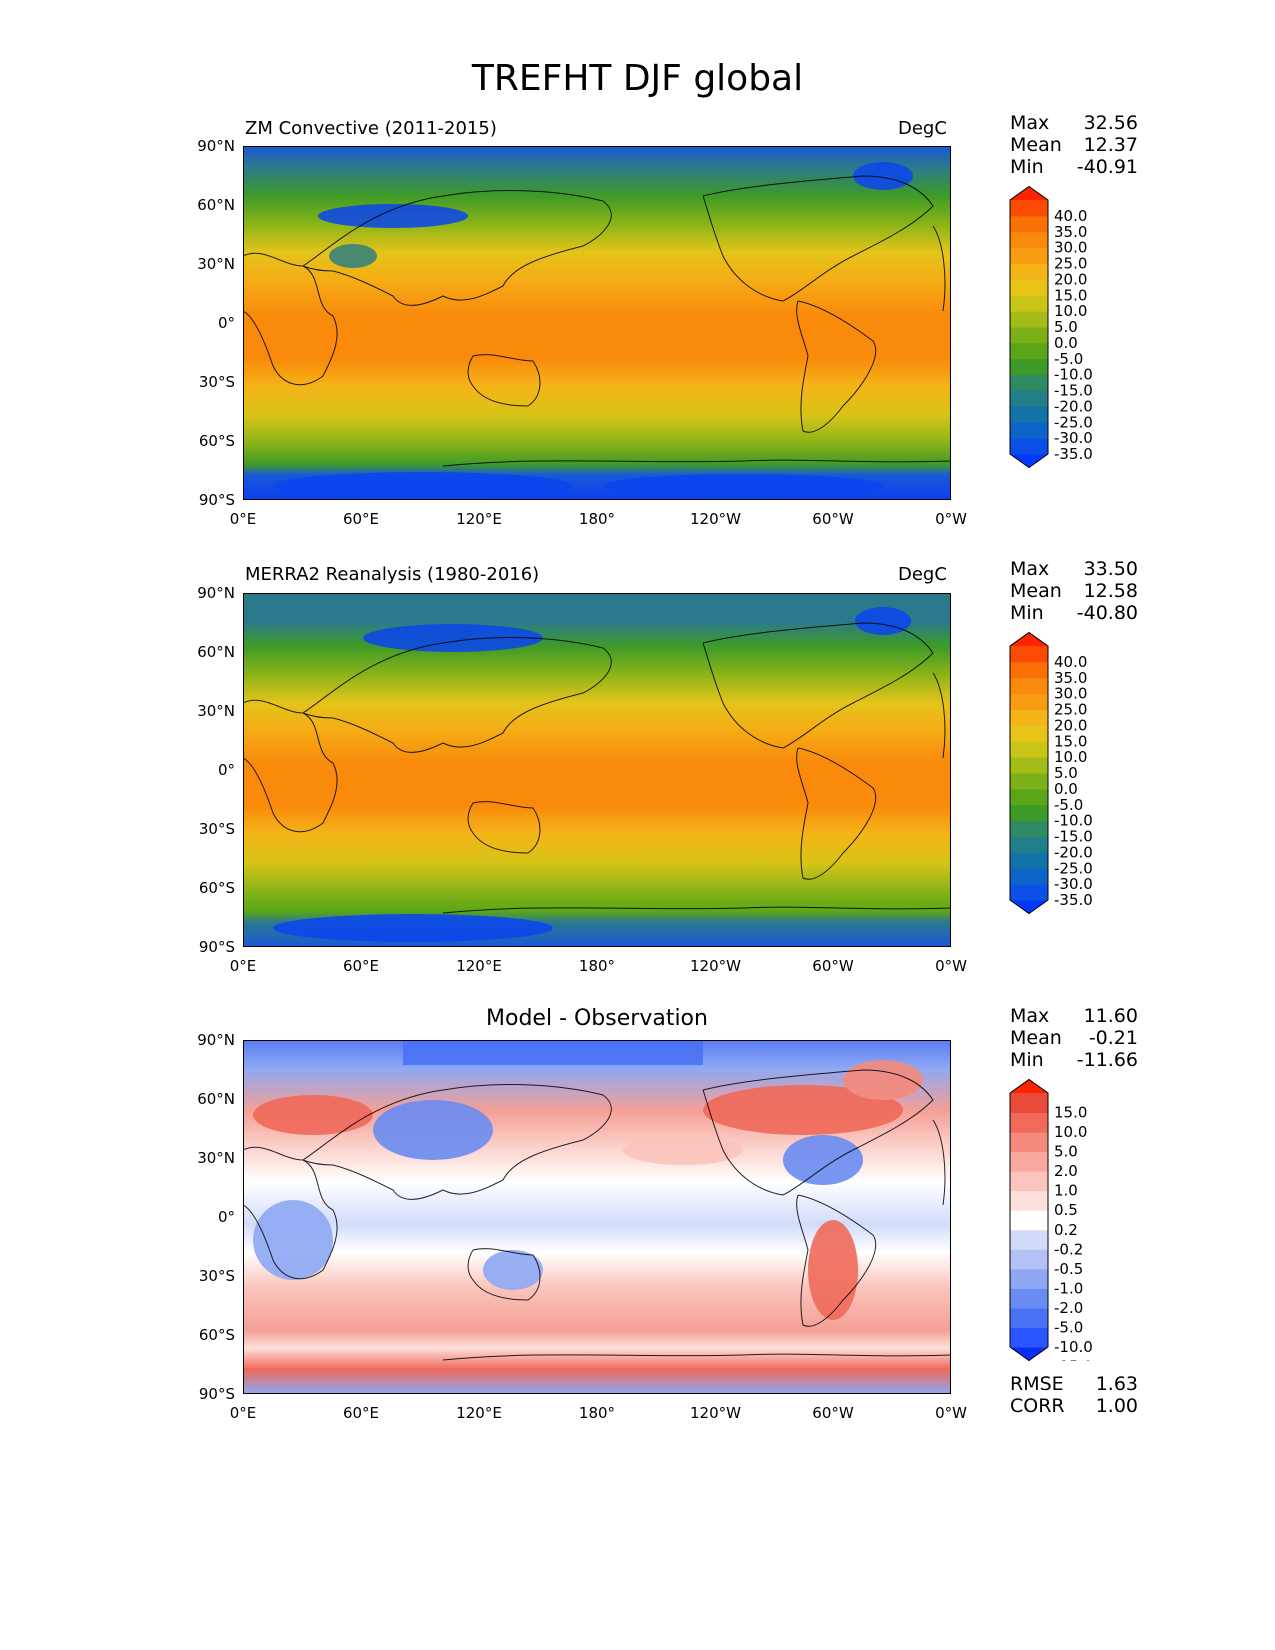 The width and height of the screenshot is (1275, 1650). I want to click on panel-3-title: Model - Observation, so click(597, 1018).